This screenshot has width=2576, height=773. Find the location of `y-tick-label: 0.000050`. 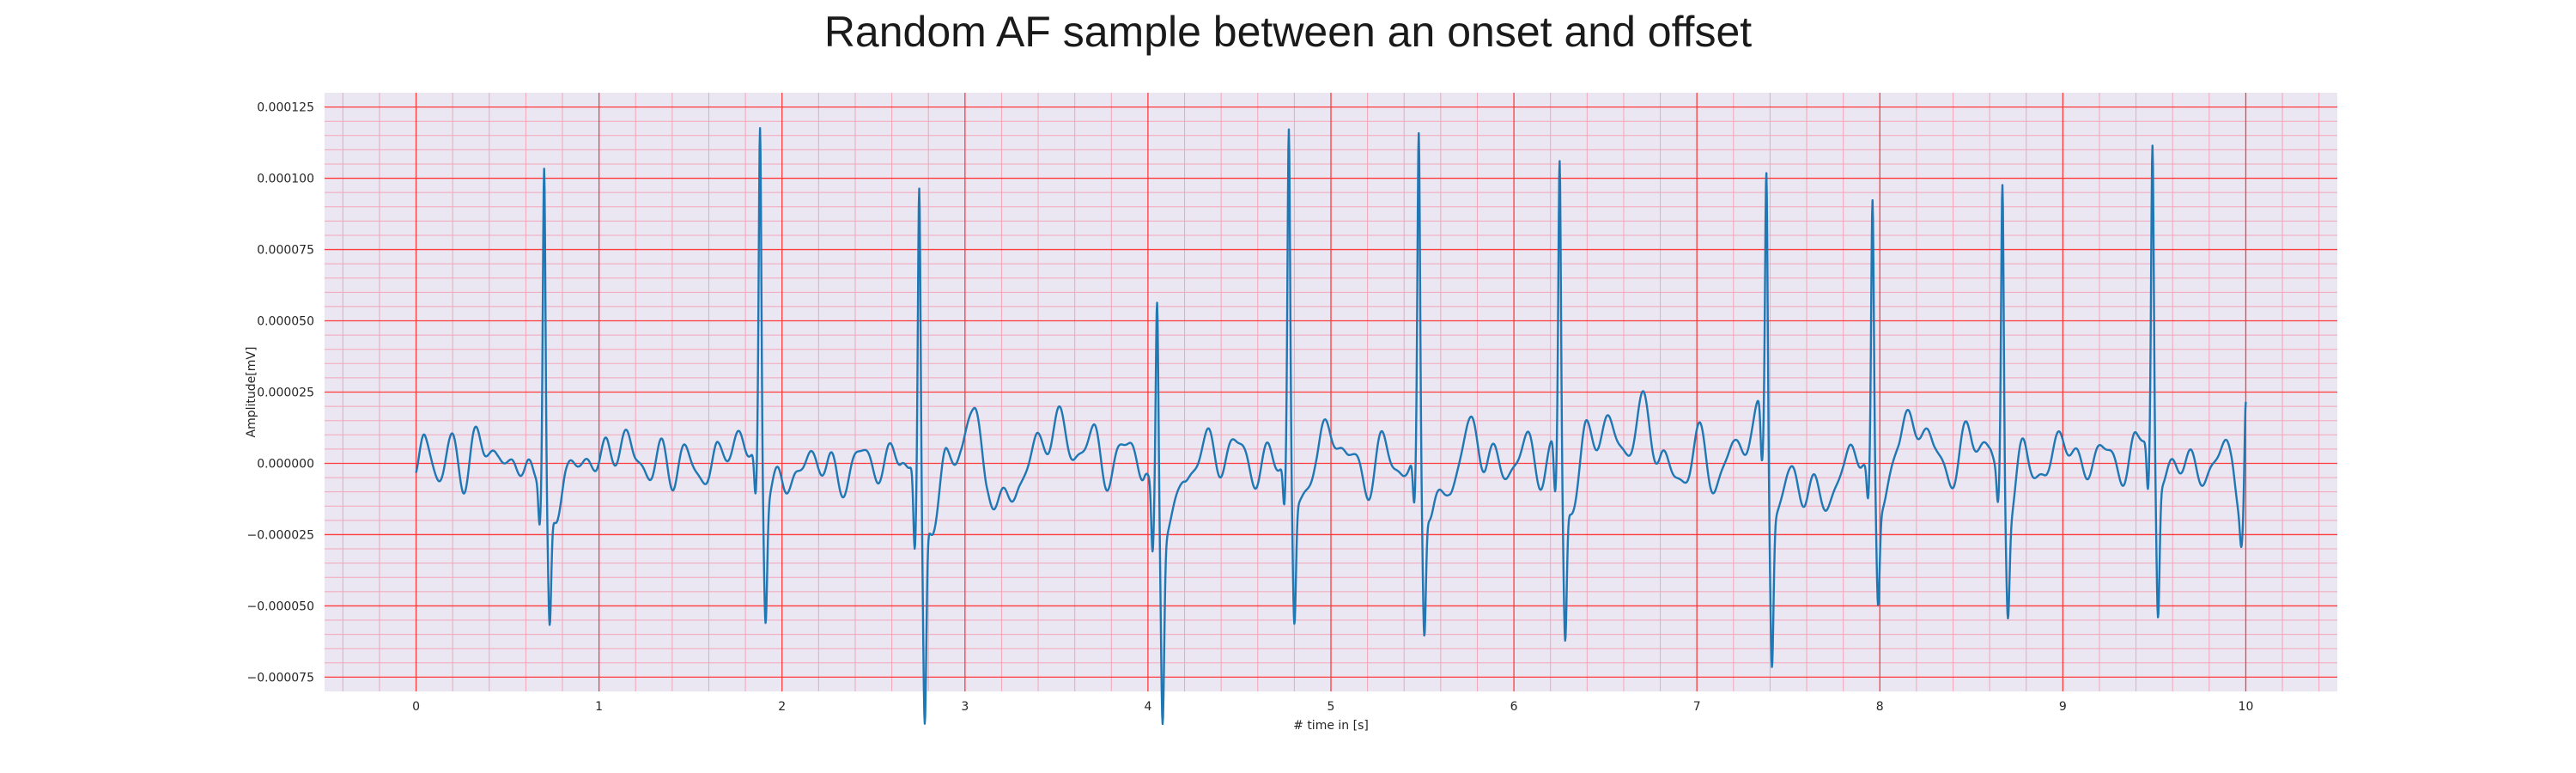

y-tick-label: 0.000050 is located at coordinates (285, 322).